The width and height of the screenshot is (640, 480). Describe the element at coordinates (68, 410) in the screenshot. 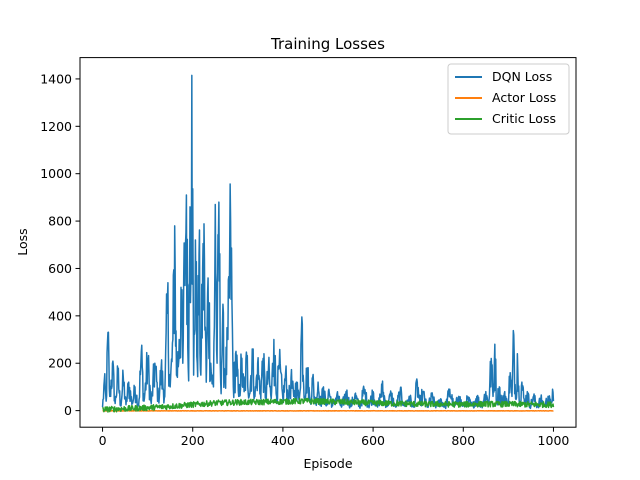

I see `y-tick-label: 0` at that location.